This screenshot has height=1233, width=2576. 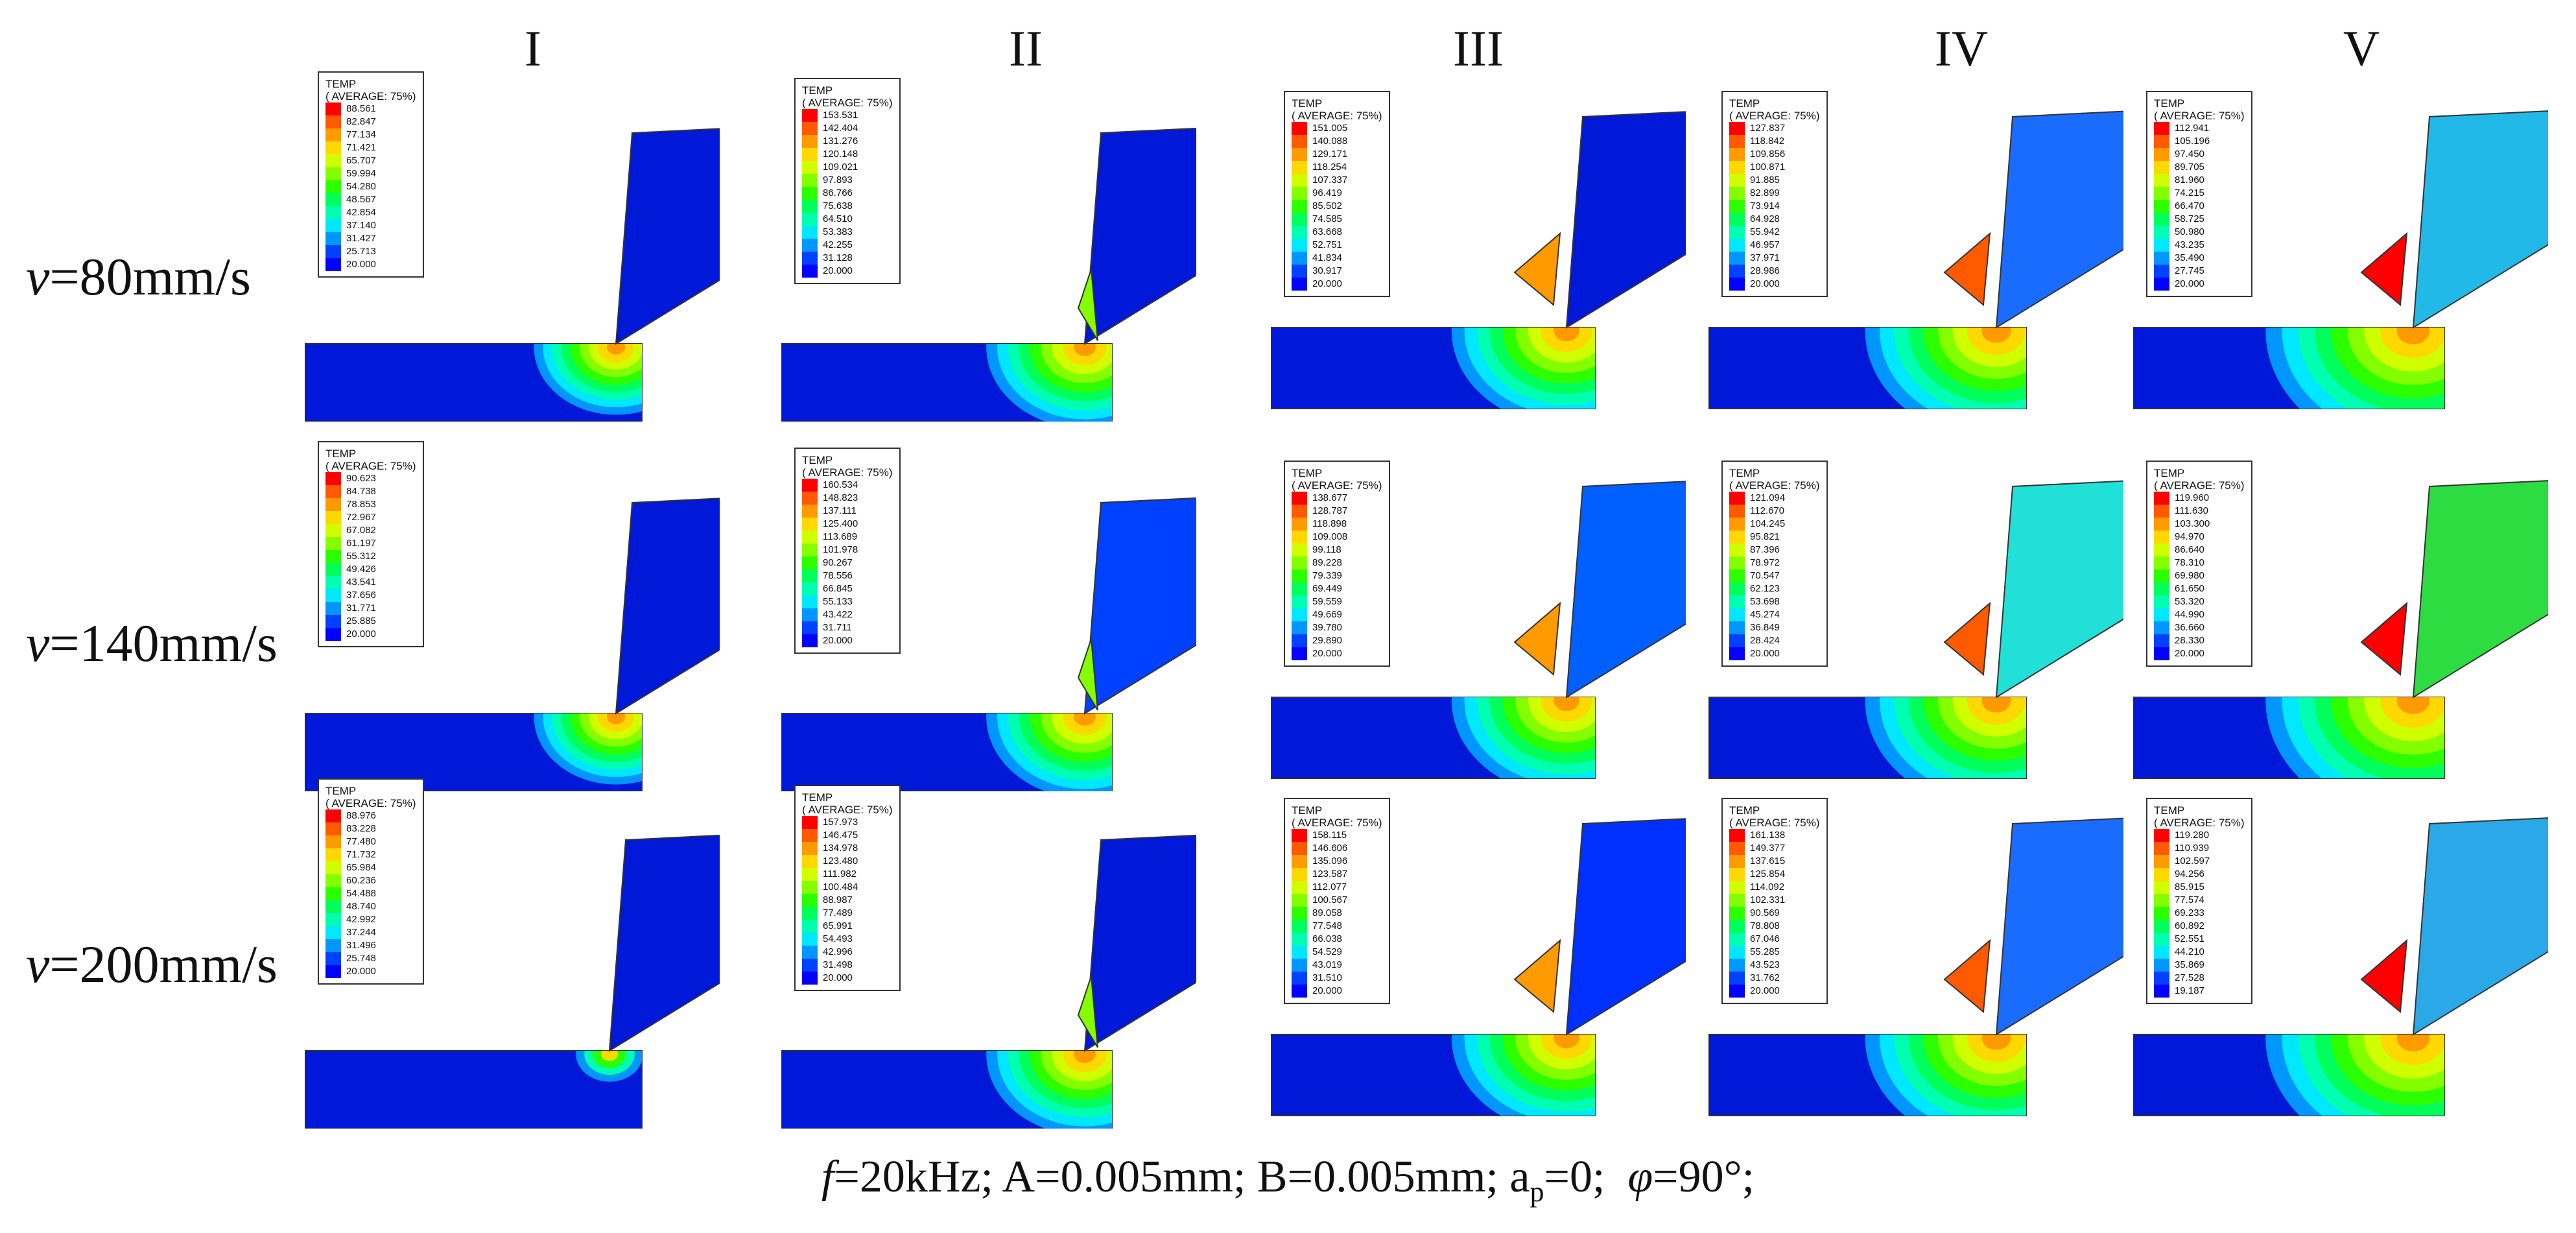 I want to click on legend-value: 43.523, so click(x=1765, y=965).